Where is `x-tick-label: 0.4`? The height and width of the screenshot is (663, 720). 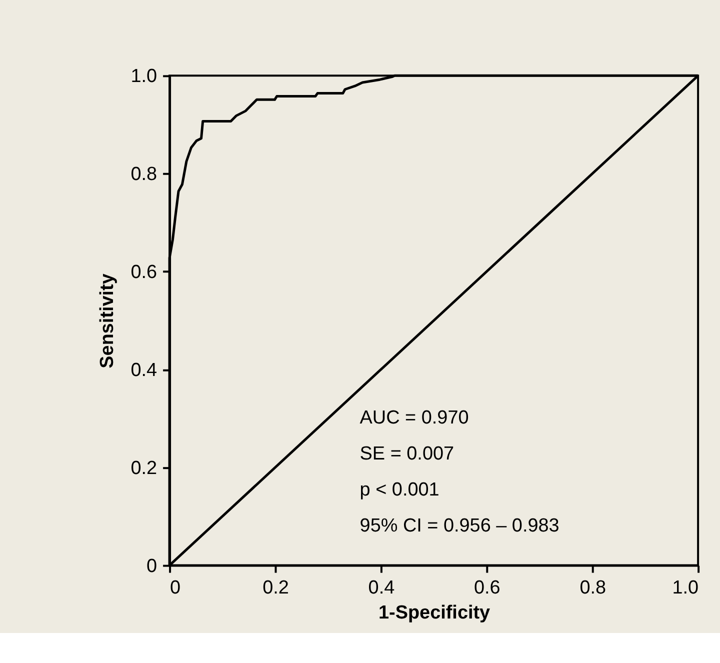 x-tick-label: 0.4 is located at coordinates (381, 588).